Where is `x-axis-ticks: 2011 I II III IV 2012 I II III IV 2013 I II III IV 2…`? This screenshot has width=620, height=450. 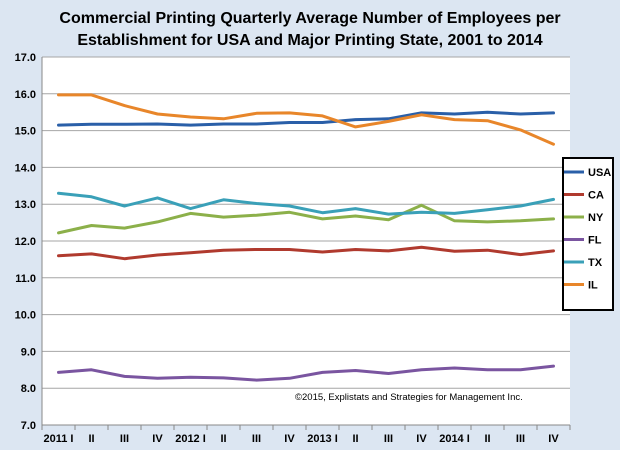 x-axis-ticks: 2011 I II III IV 2012 I II III IV 2013 I II III IV 2… is located at coordinates (306, 435).